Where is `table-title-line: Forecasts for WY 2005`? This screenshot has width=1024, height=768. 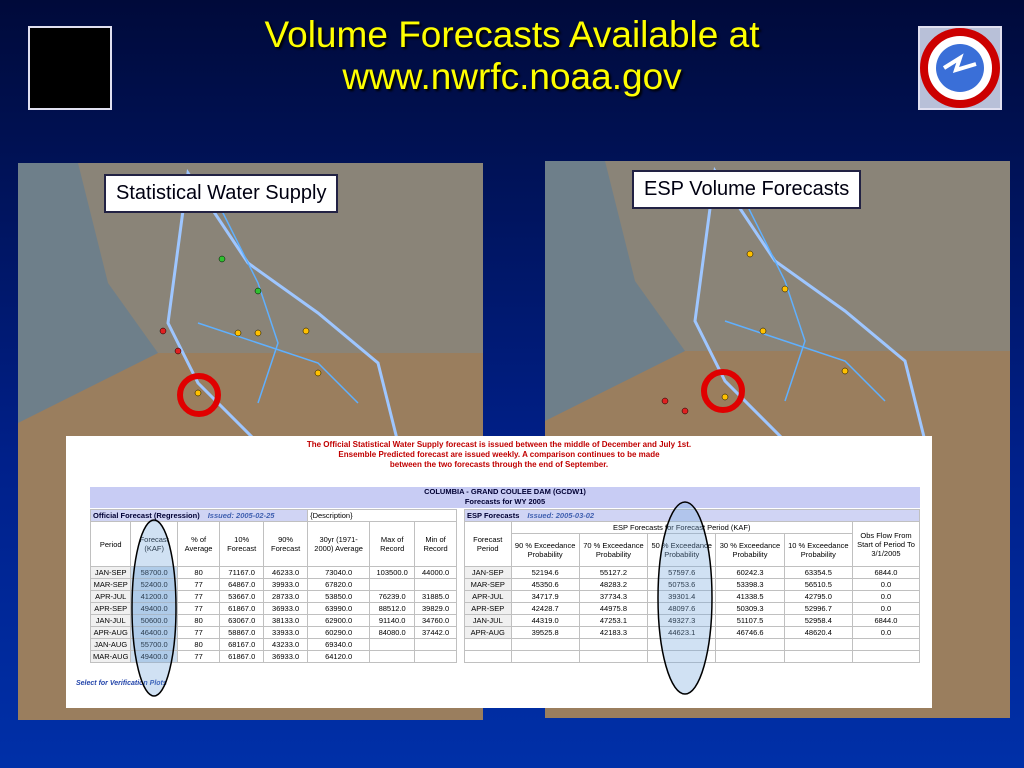 table-title-line: Forecasts for WY 2005 is located at coordinates (505, 501).